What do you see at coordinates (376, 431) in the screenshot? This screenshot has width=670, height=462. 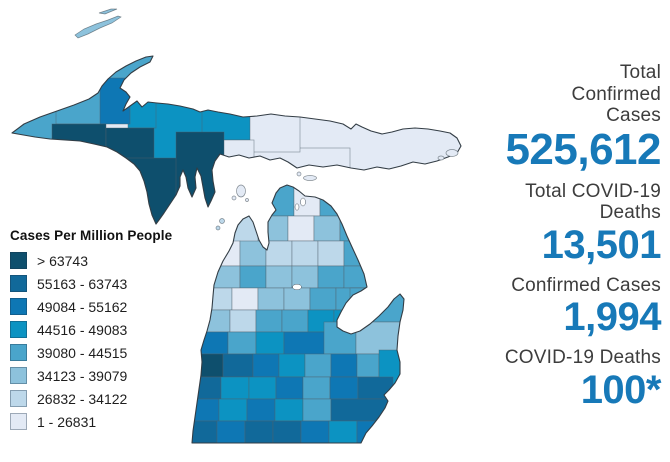 I see `county-monroe` at bounding box center [376, 431].